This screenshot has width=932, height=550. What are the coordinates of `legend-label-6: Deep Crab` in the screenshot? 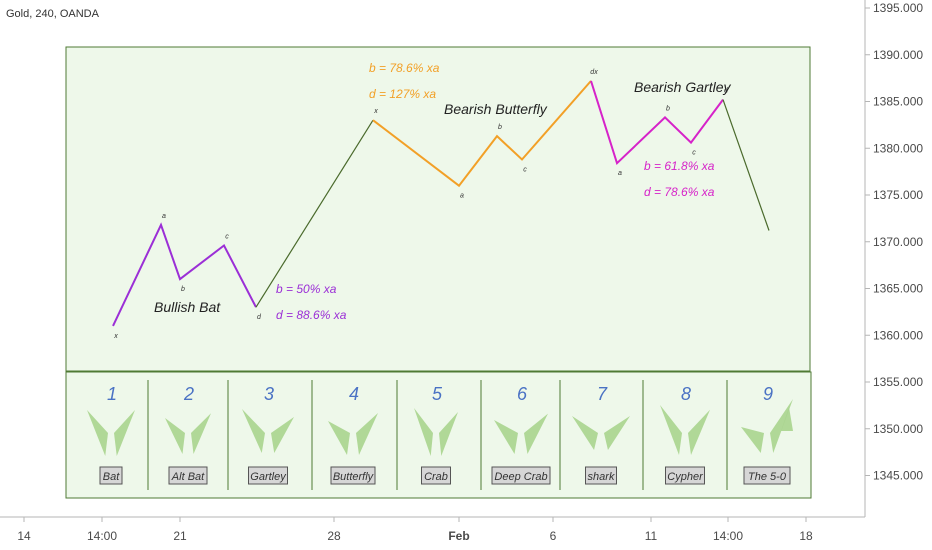 It's located at (520, 477).